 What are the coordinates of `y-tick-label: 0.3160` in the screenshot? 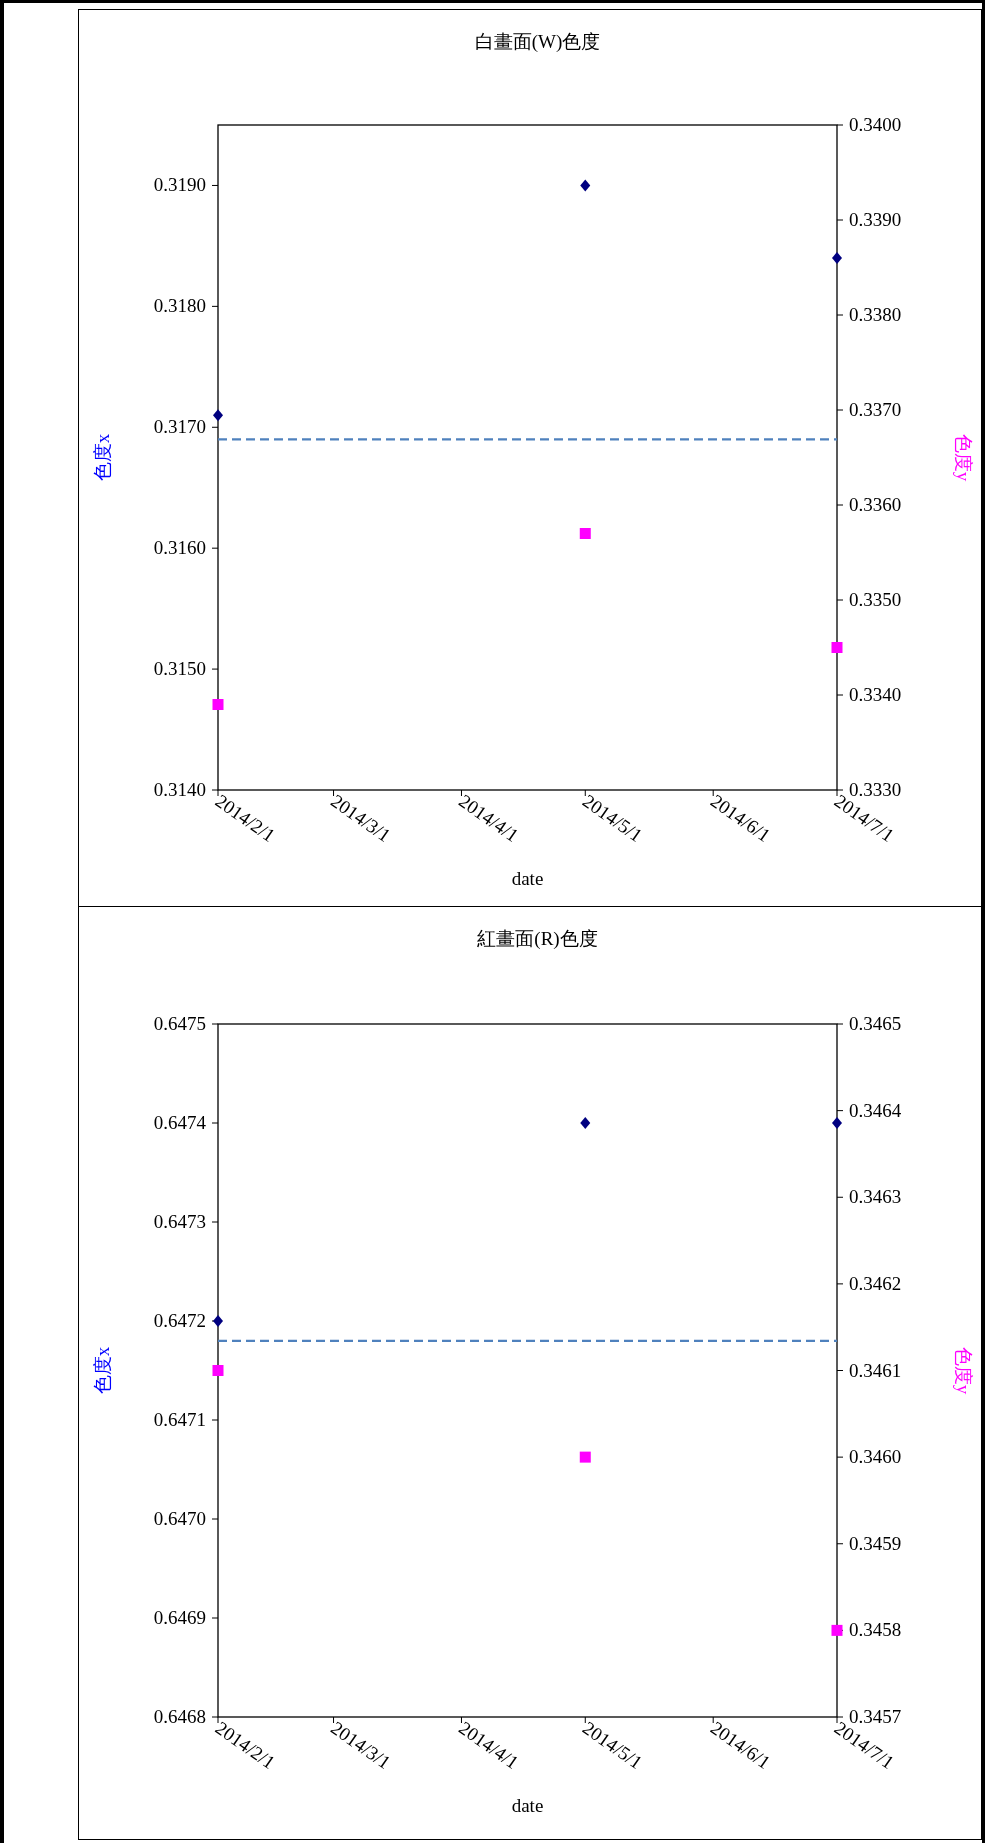 It's located at (179, 548).